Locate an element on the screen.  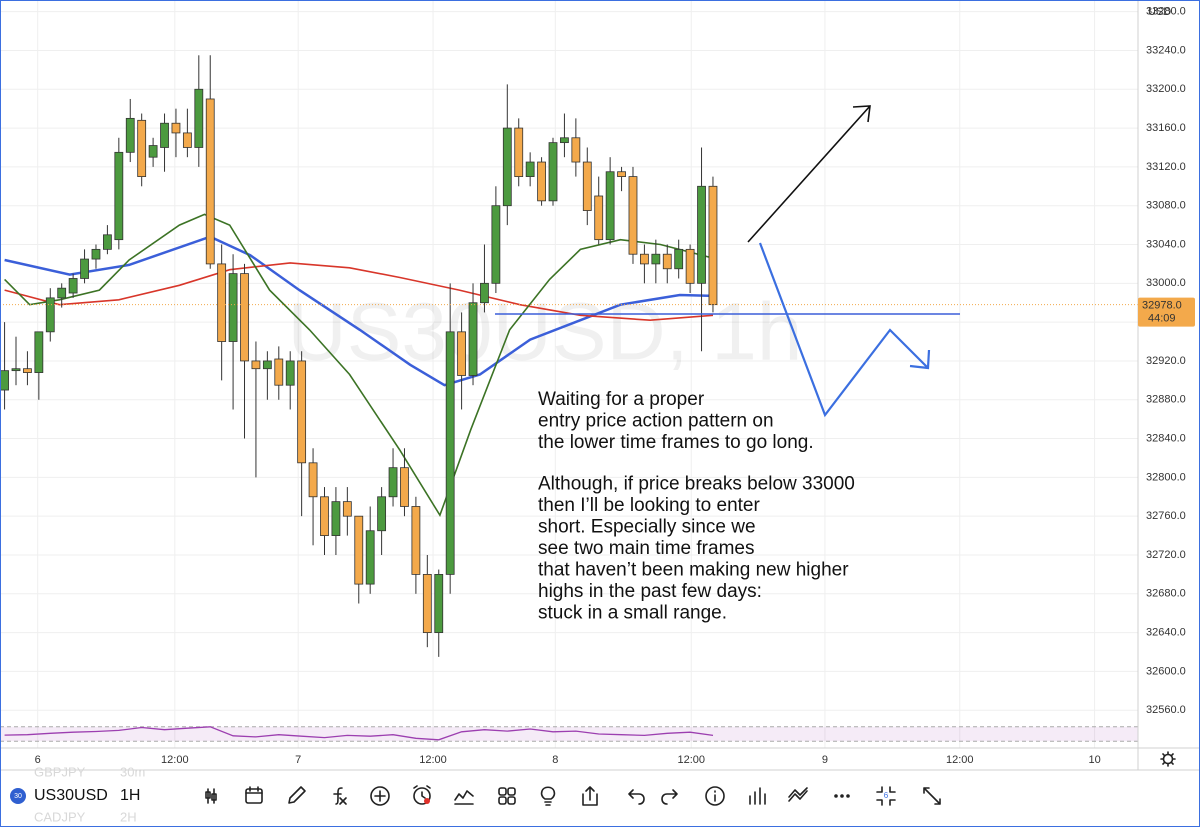
x-tick-label: 7 is located at coordinates (298, 760).